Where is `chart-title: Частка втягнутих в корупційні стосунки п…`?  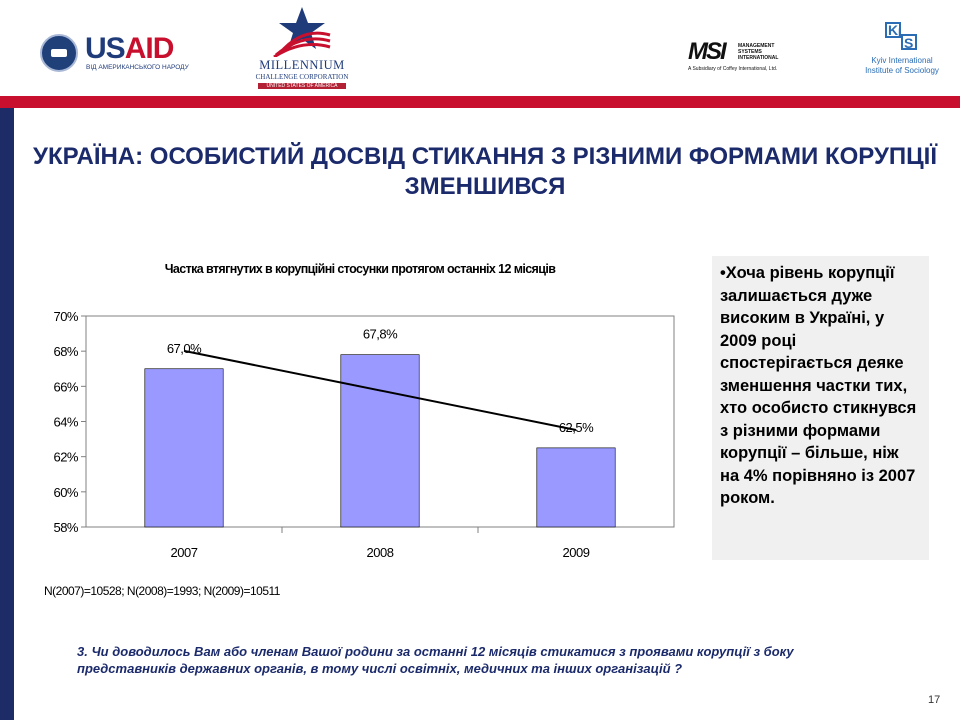
chart-title: Частка втягнутих в корупційні стосунки п… is located at coordinates (360, 269).